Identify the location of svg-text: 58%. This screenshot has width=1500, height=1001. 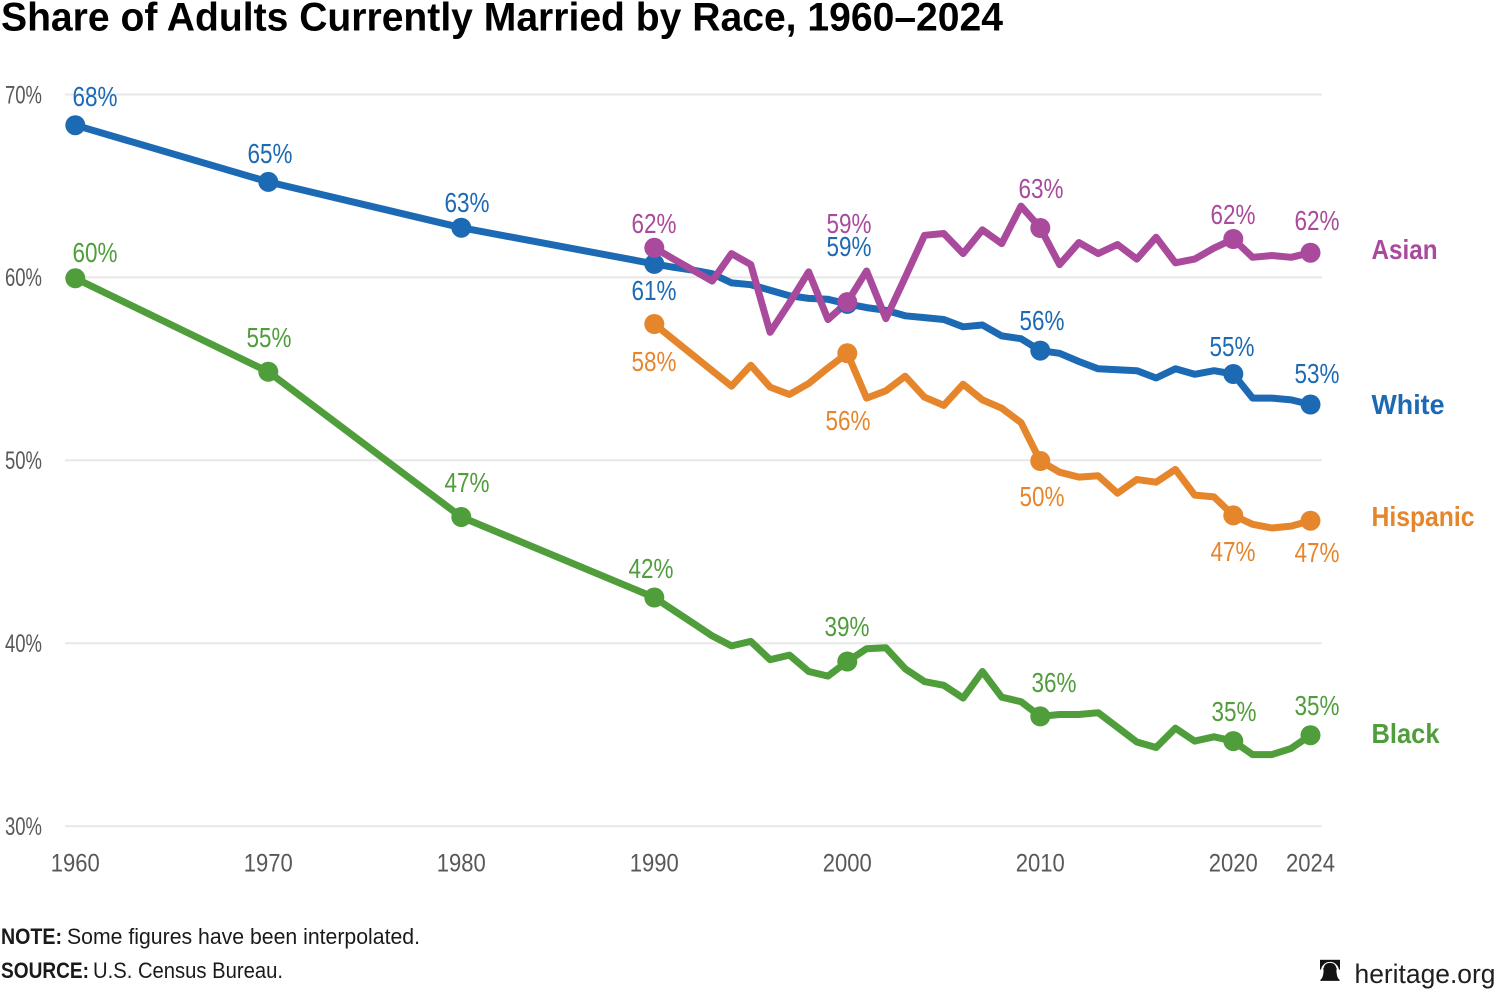
(654, 361).